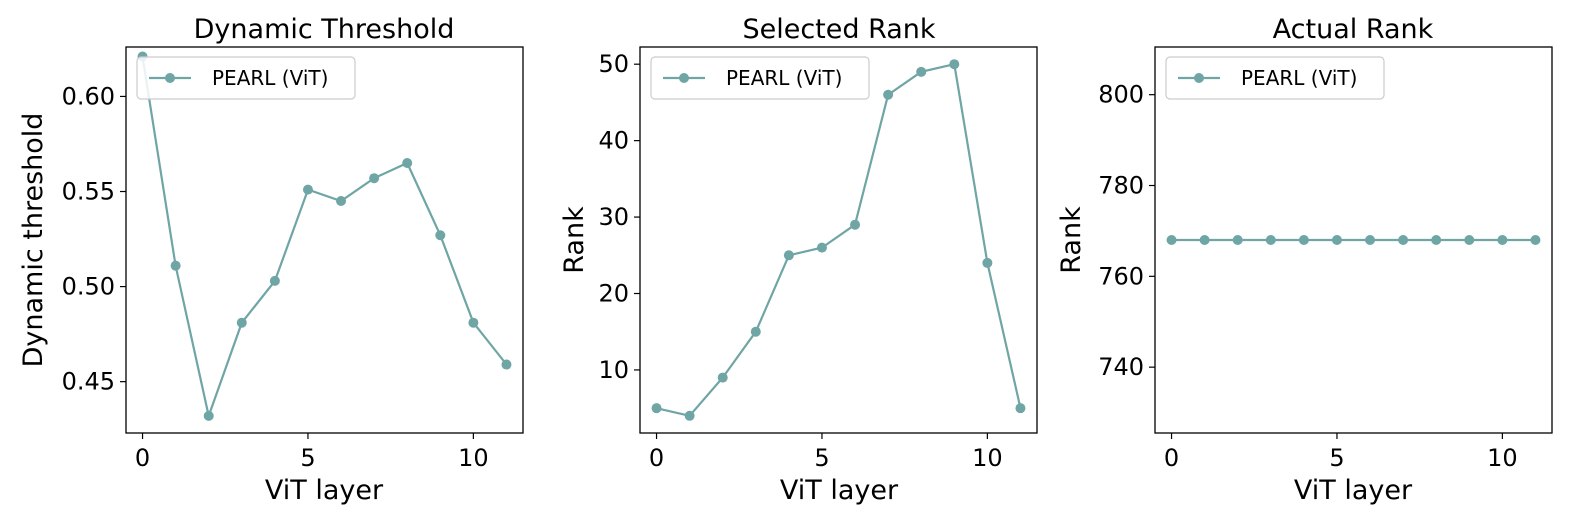 The width and height of the screenshot is (1578, 526). What do you see at coordinates (1353, 29) in the screenshot?
I see `panel-title: Actual Rank` at bounding box center [1353, 29].